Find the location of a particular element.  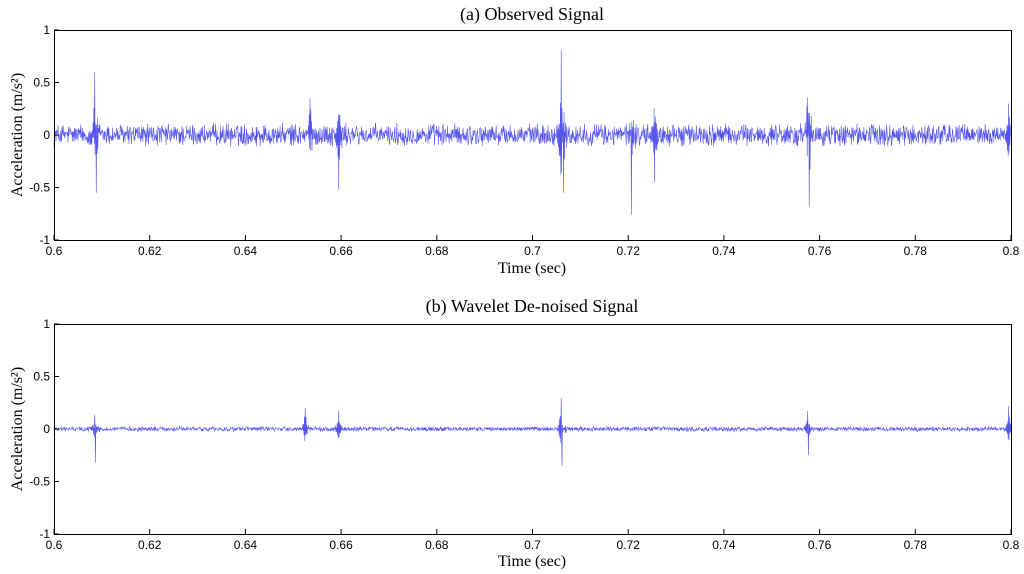

chart-title-b: (b) Wavelet De-noised Signal is located at coordinates (532, 306).